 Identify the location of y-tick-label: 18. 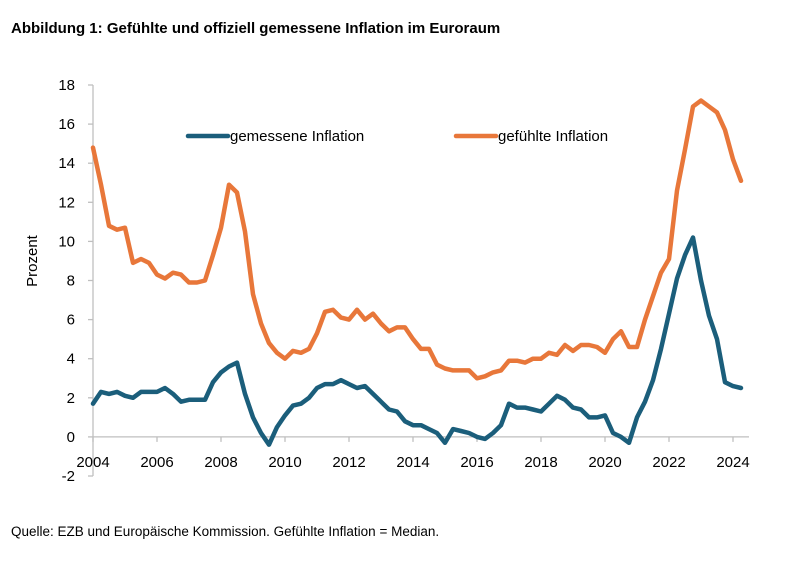
(66, 85).